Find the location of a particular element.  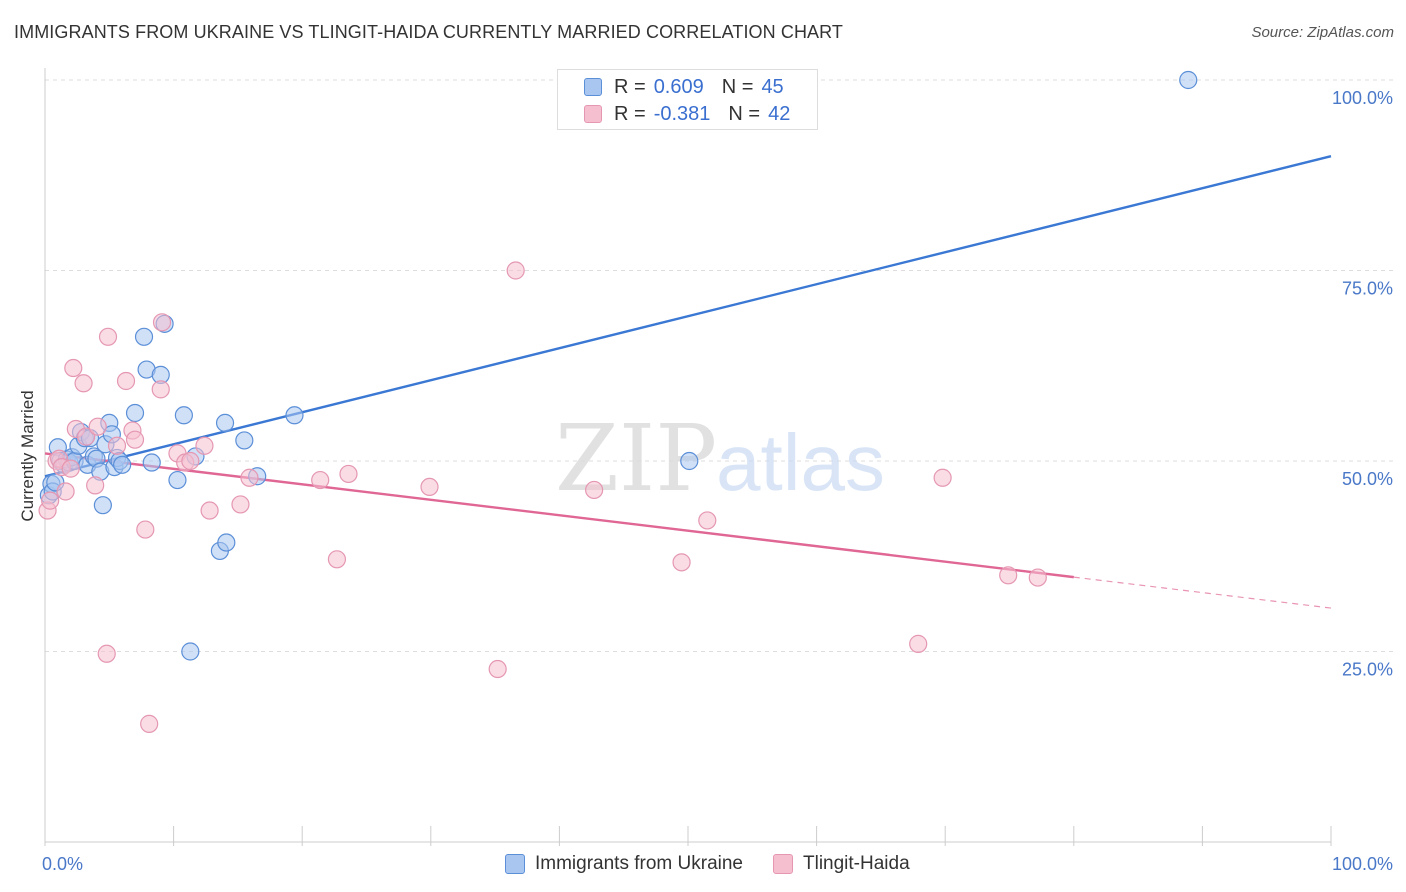

y-tick-label-100: 100.0% is located at coordinates (1362, 98).